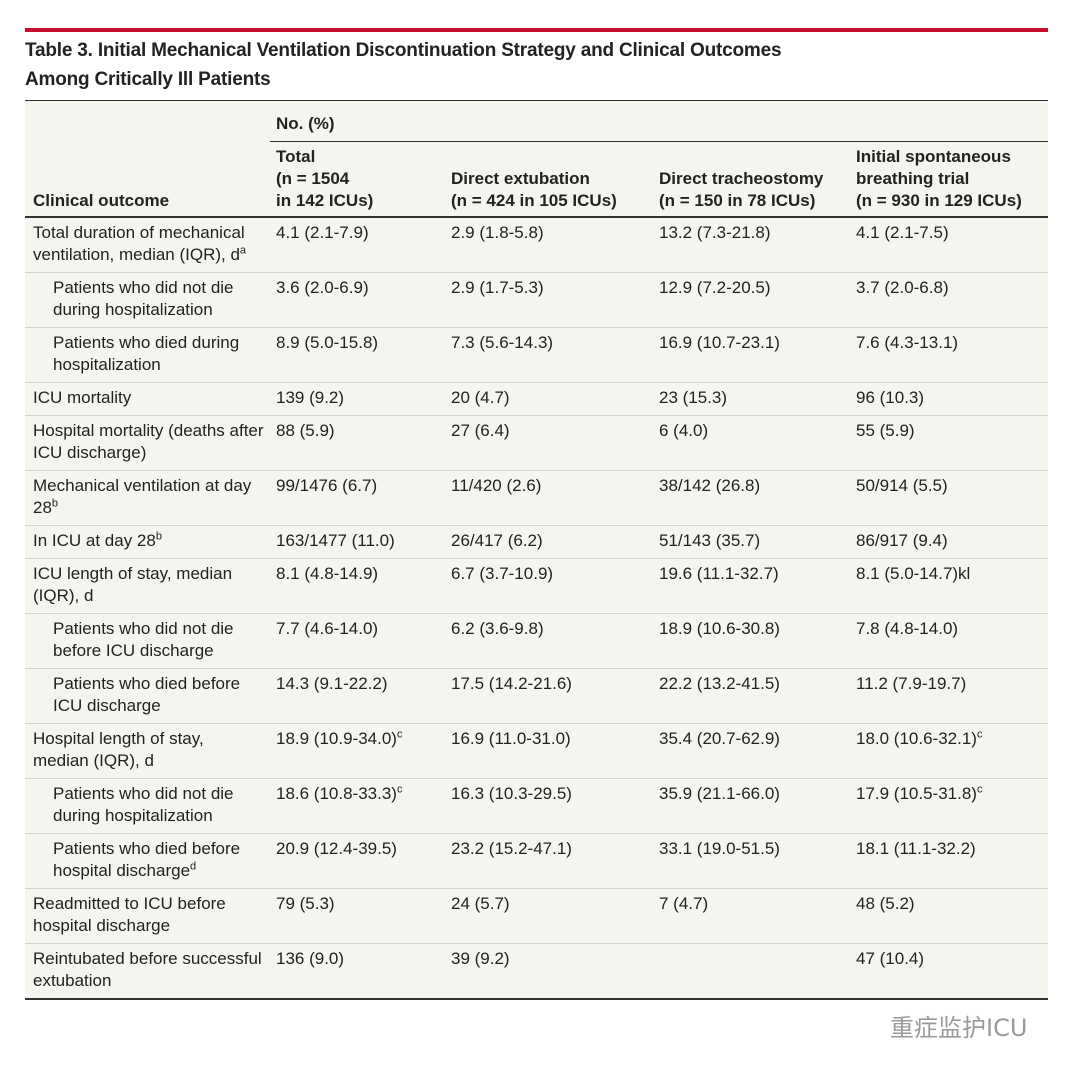 The height and width of the screenshot is (1073, 1080). I want to click on table-cell: 35.9 (21.1-66.0), so click(751, 806).